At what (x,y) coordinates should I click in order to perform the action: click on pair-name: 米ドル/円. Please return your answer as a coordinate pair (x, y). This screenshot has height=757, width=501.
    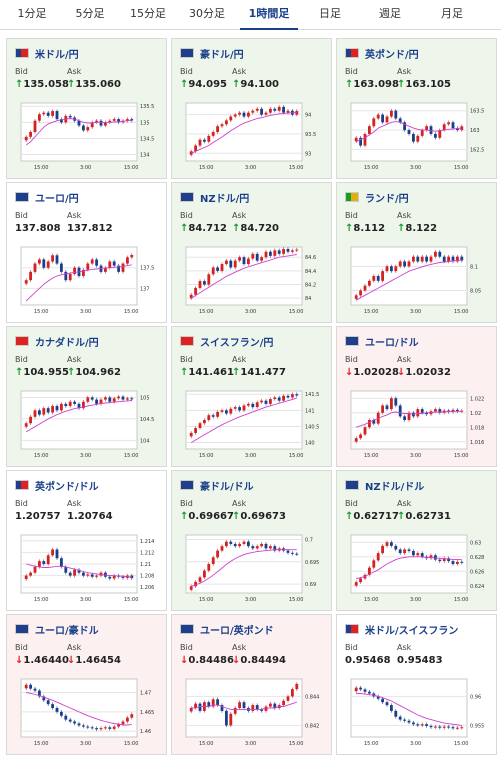
    Looking at the image, I should click on (57, 55).